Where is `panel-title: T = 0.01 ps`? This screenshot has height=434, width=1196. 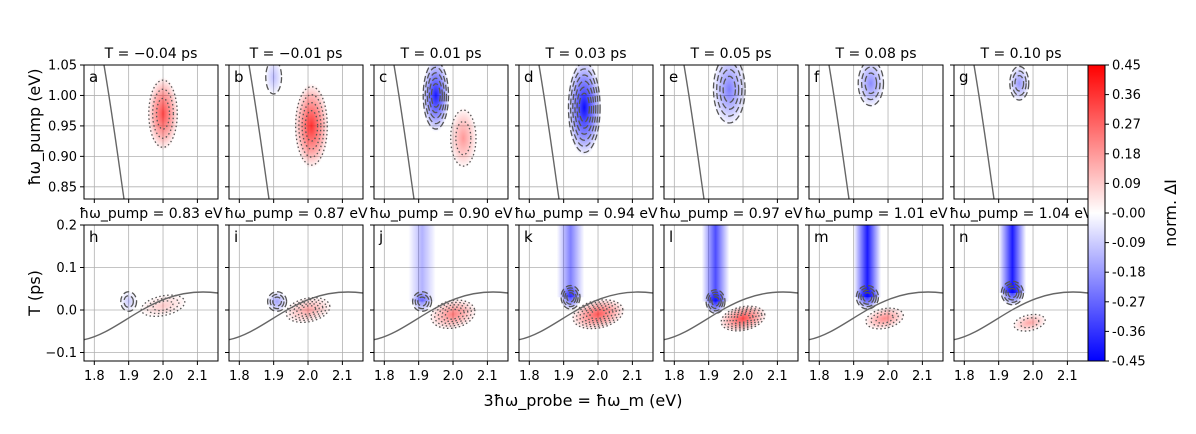
panel-title: T = 0.01 ps is located at coordinates (441, 54).